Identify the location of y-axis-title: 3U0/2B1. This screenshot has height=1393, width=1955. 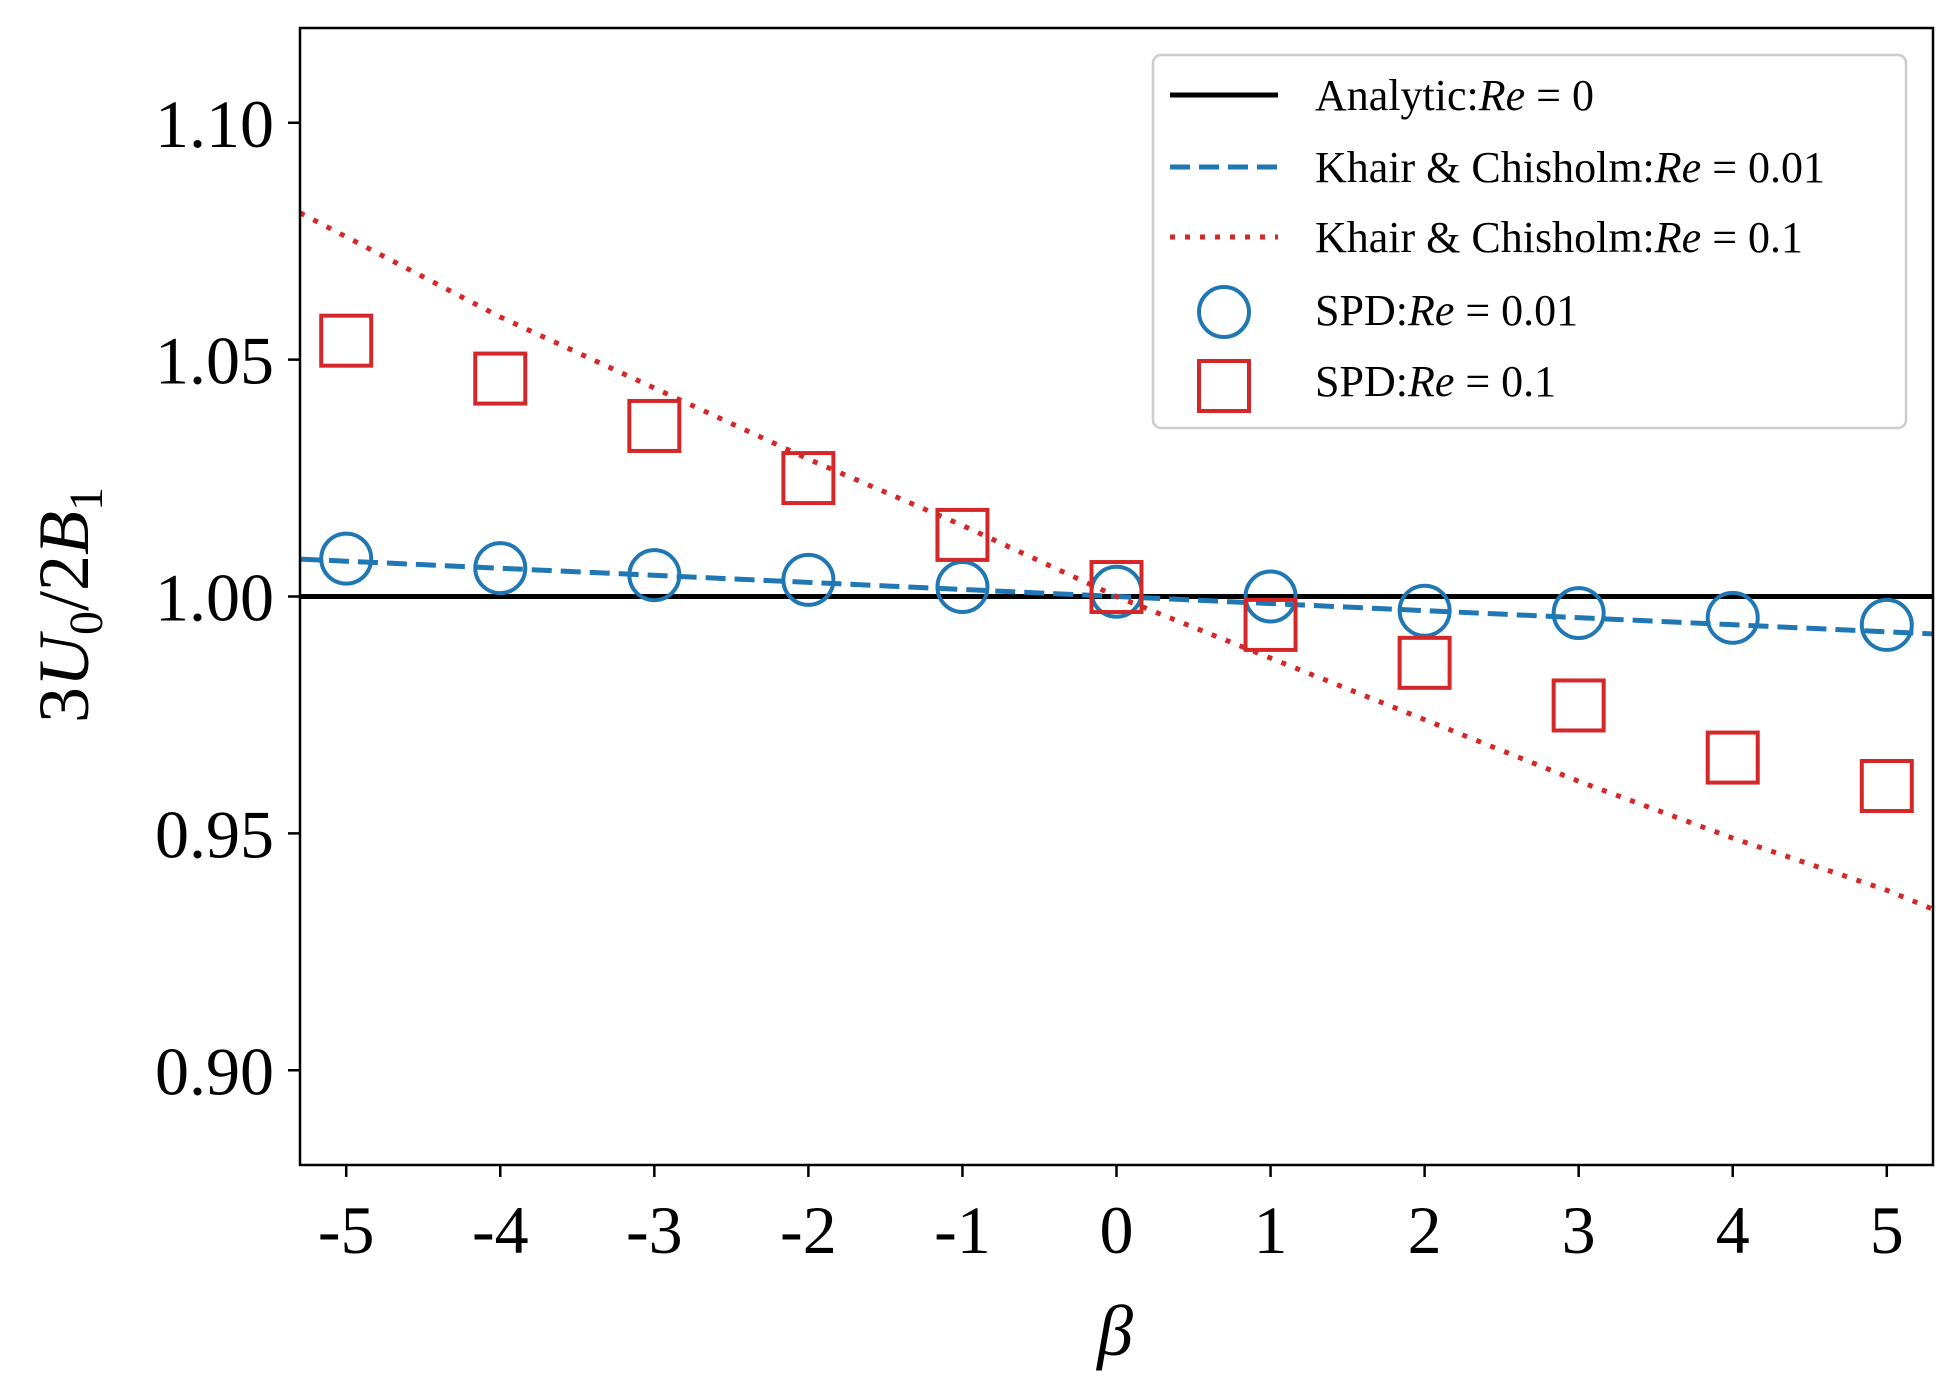
(68, 605).